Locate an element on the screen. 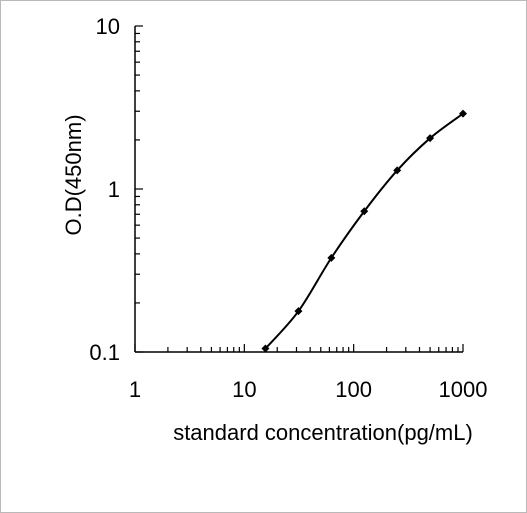  x-tick-label: 10 is located at coordinates (244, 389).